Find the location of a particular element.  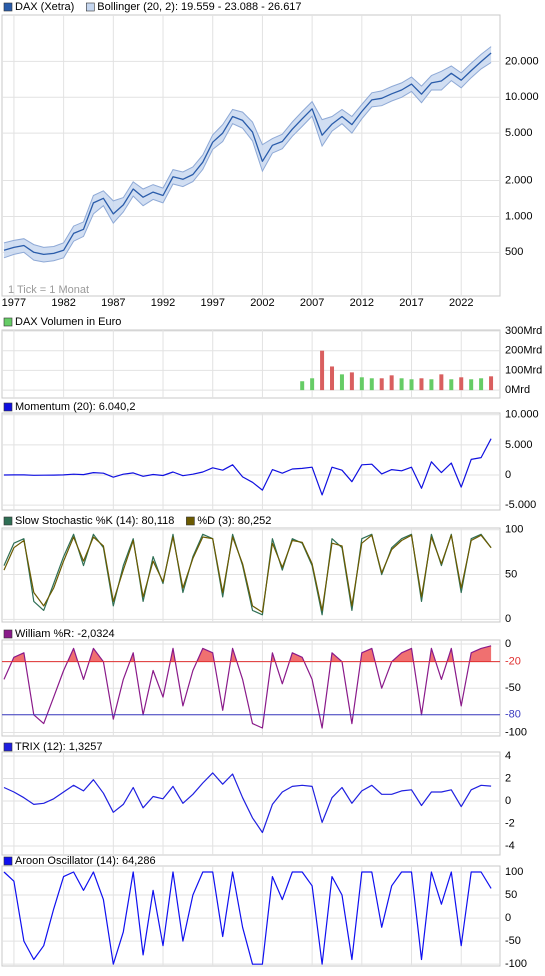

legend-label: Aroon Oscillator (14): 64,286 is located at coordinates (85, 861).